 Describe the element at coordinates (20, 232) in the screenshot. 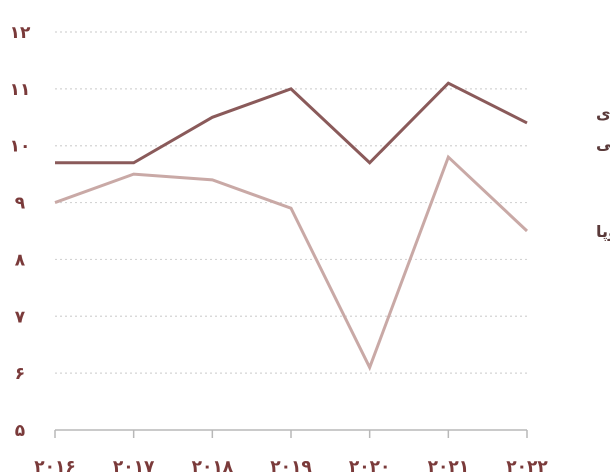

I see `y-tick-labels: ۵ ۶ ۷ ۸ ۹ ۱۰ ۱۱ ۱۲` at that location.